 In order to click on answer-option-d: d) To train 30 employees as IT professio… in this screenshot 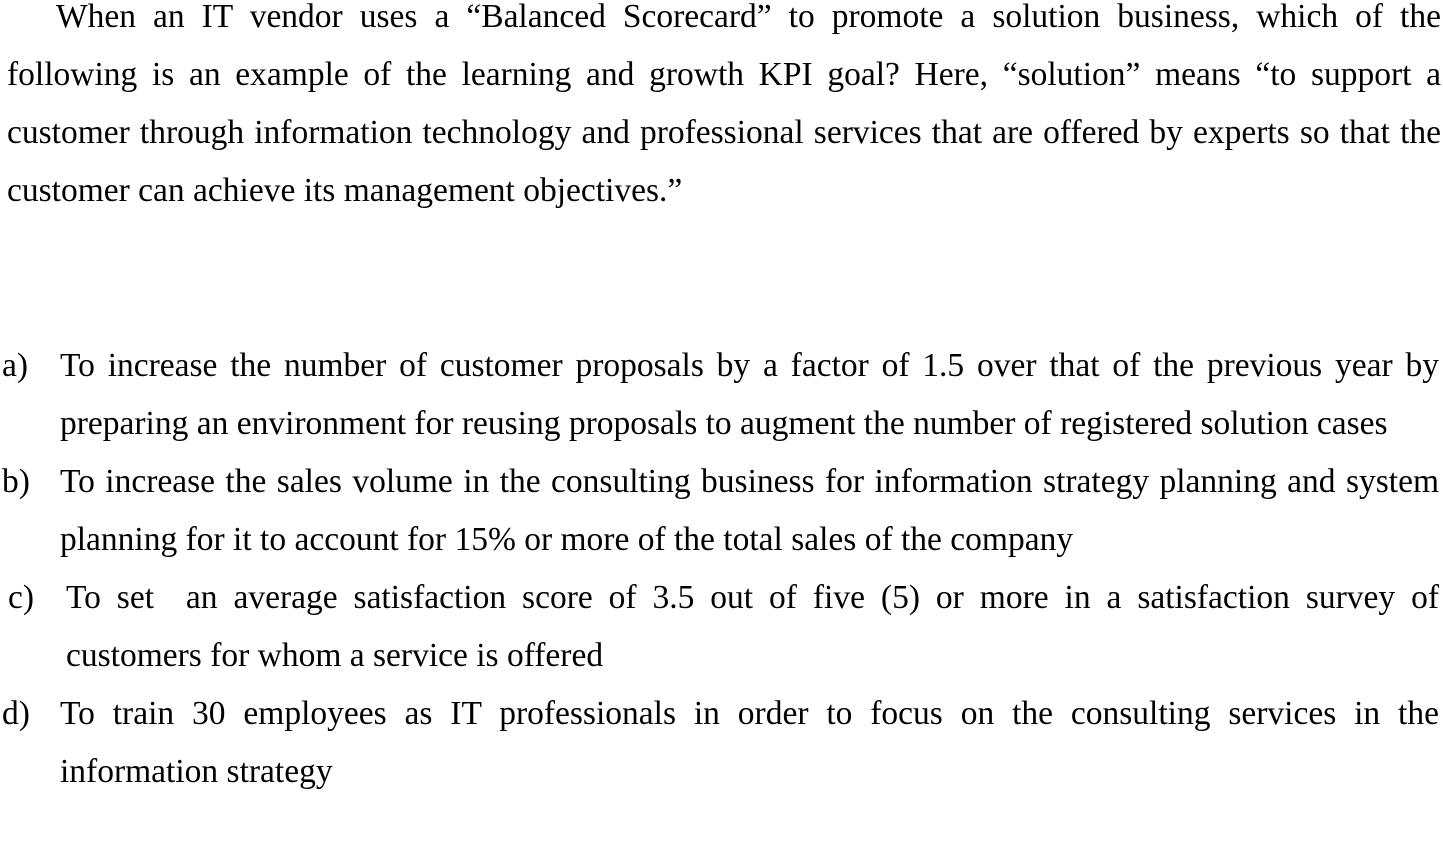, I will do `click(721, 743)`.